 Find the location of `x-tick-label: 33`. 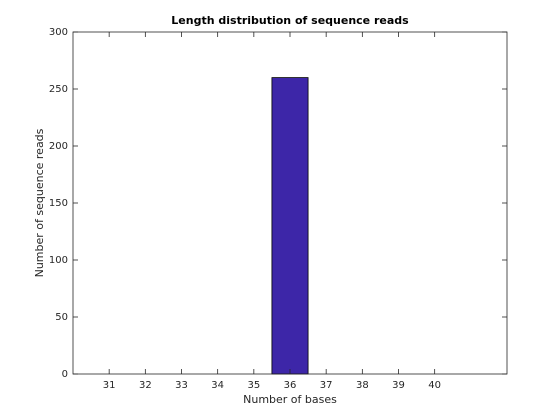

x-tick-label: 33 is located at coordinates (181, 385).